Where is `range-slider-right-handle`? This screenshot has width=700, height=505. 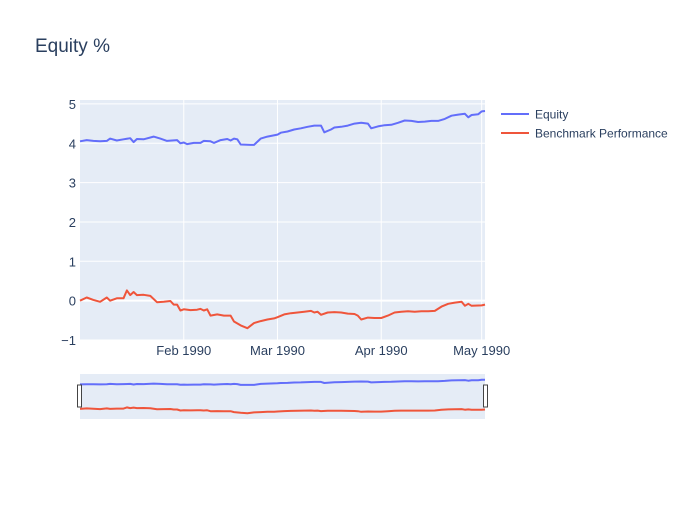
range-slider-right-handle is located at coordinates (485, 396).